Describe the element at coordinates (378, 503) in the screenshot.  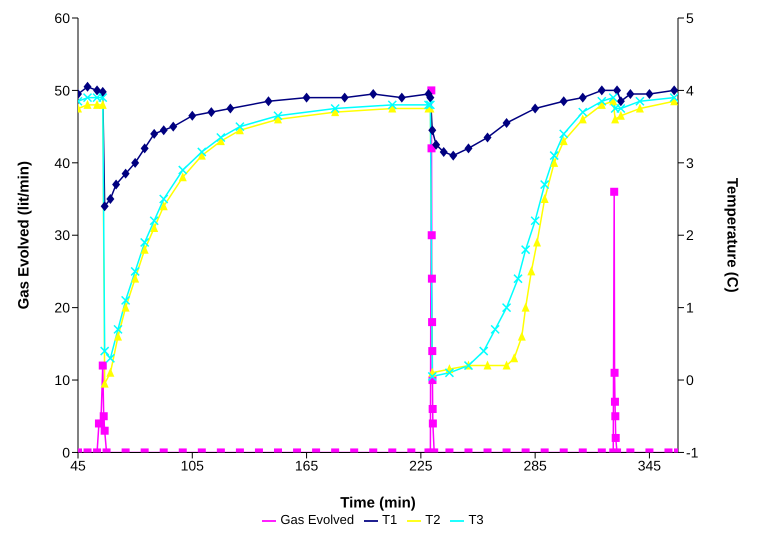
I see `x-axis-title: Time (min)` at that location.